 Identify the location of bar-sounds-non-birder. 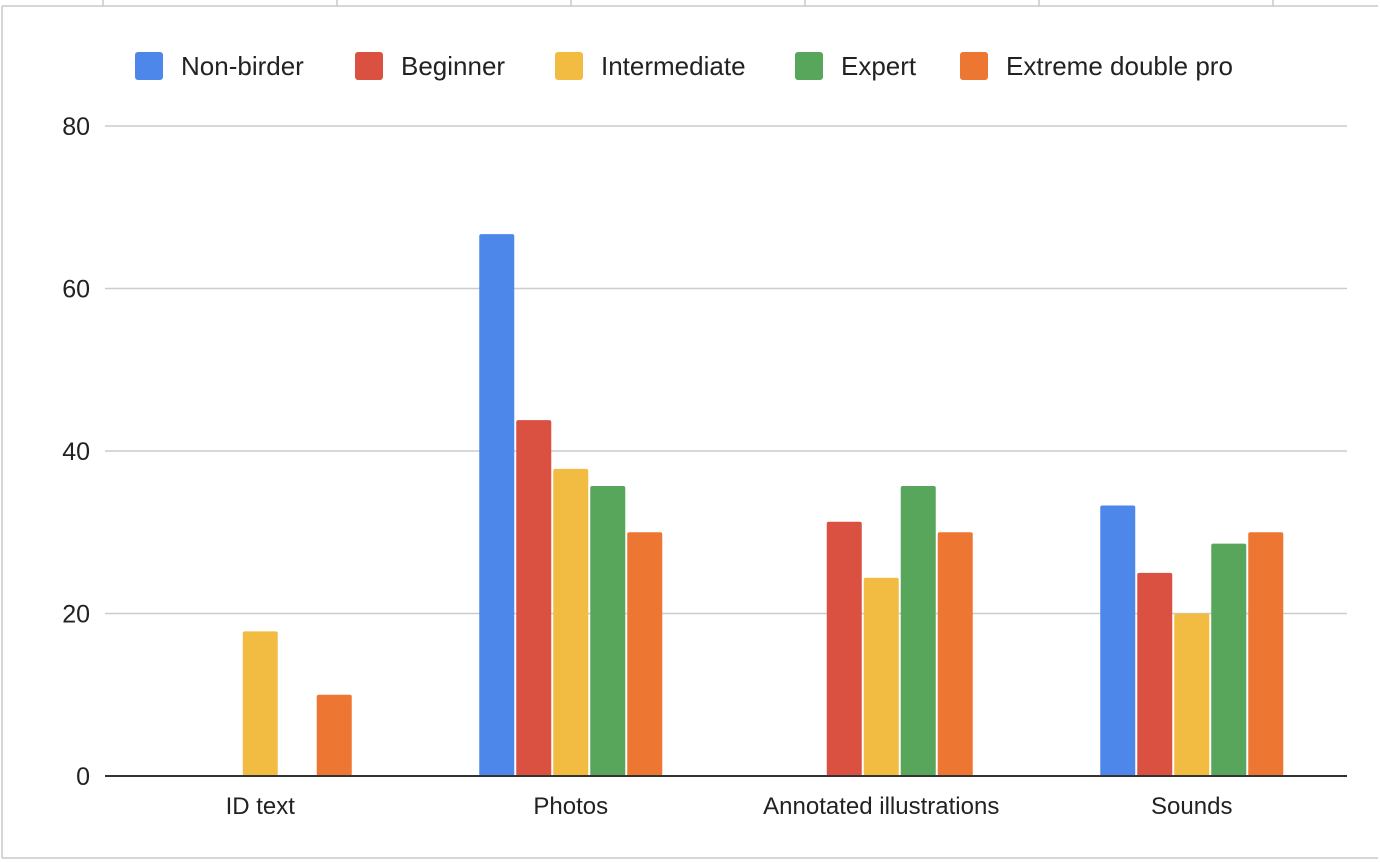
(1118, 640).